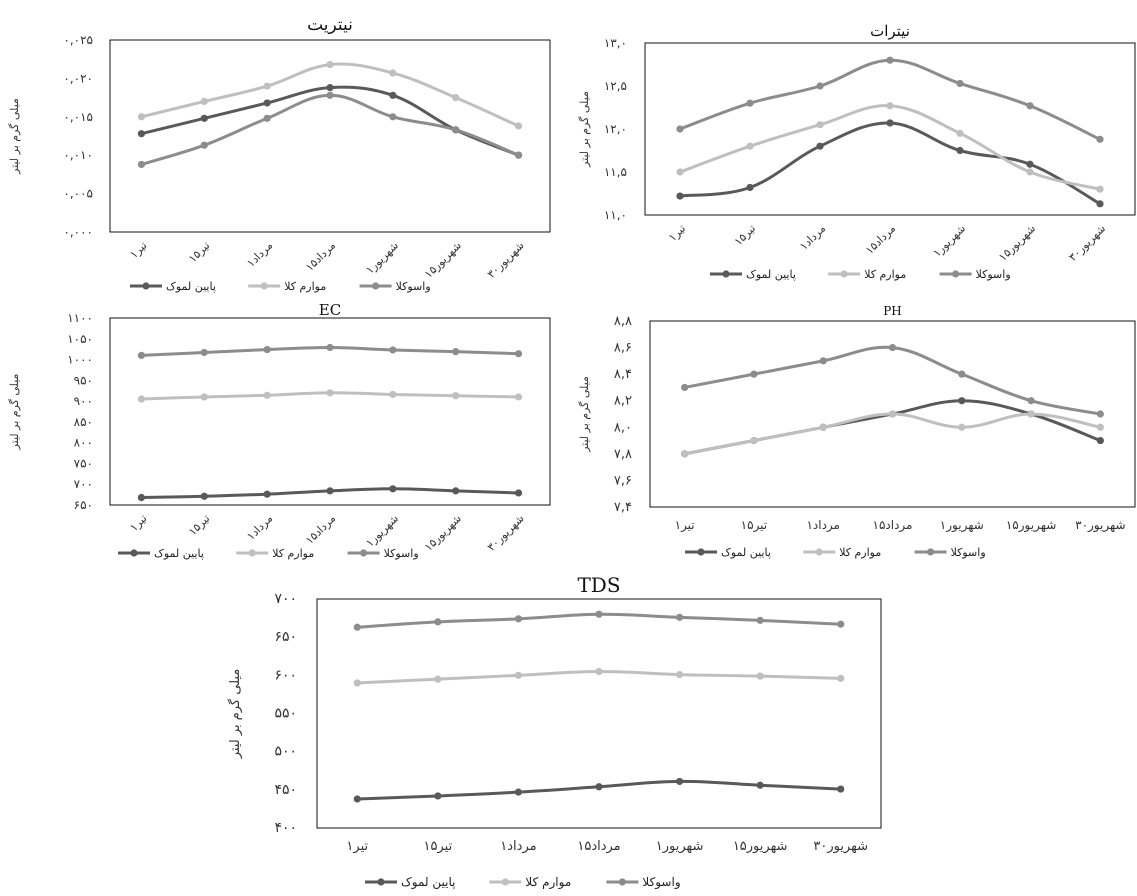 This screenshot has width=1137, height=896. Describe the element at coordinates (83, 443) in the screenshot. I see `y-tick-label: ۸۰۰` at that location.